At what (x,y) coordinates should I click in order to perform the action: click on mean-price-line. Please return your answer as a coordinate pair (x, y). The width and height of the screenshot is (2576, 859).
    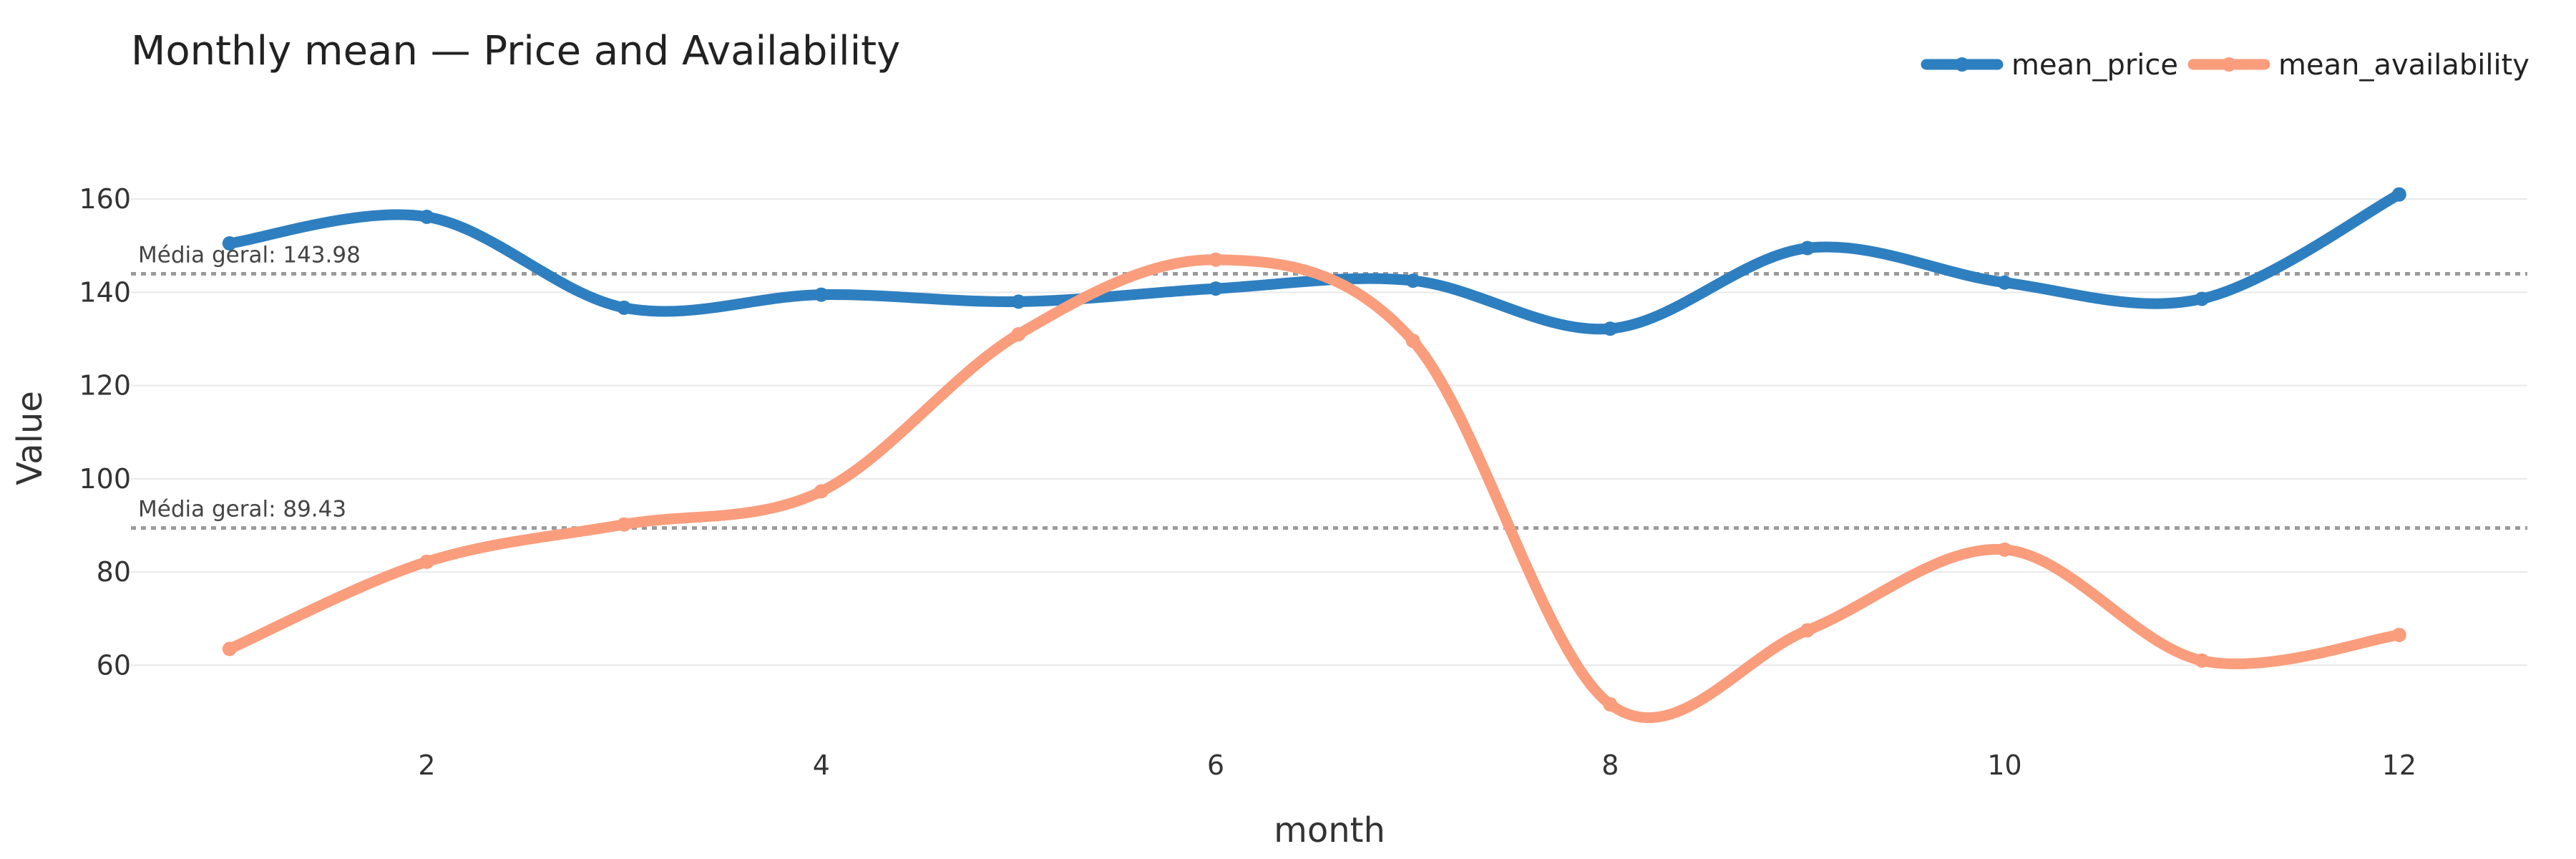
    Looking at the image, I should click on (1314, 262).